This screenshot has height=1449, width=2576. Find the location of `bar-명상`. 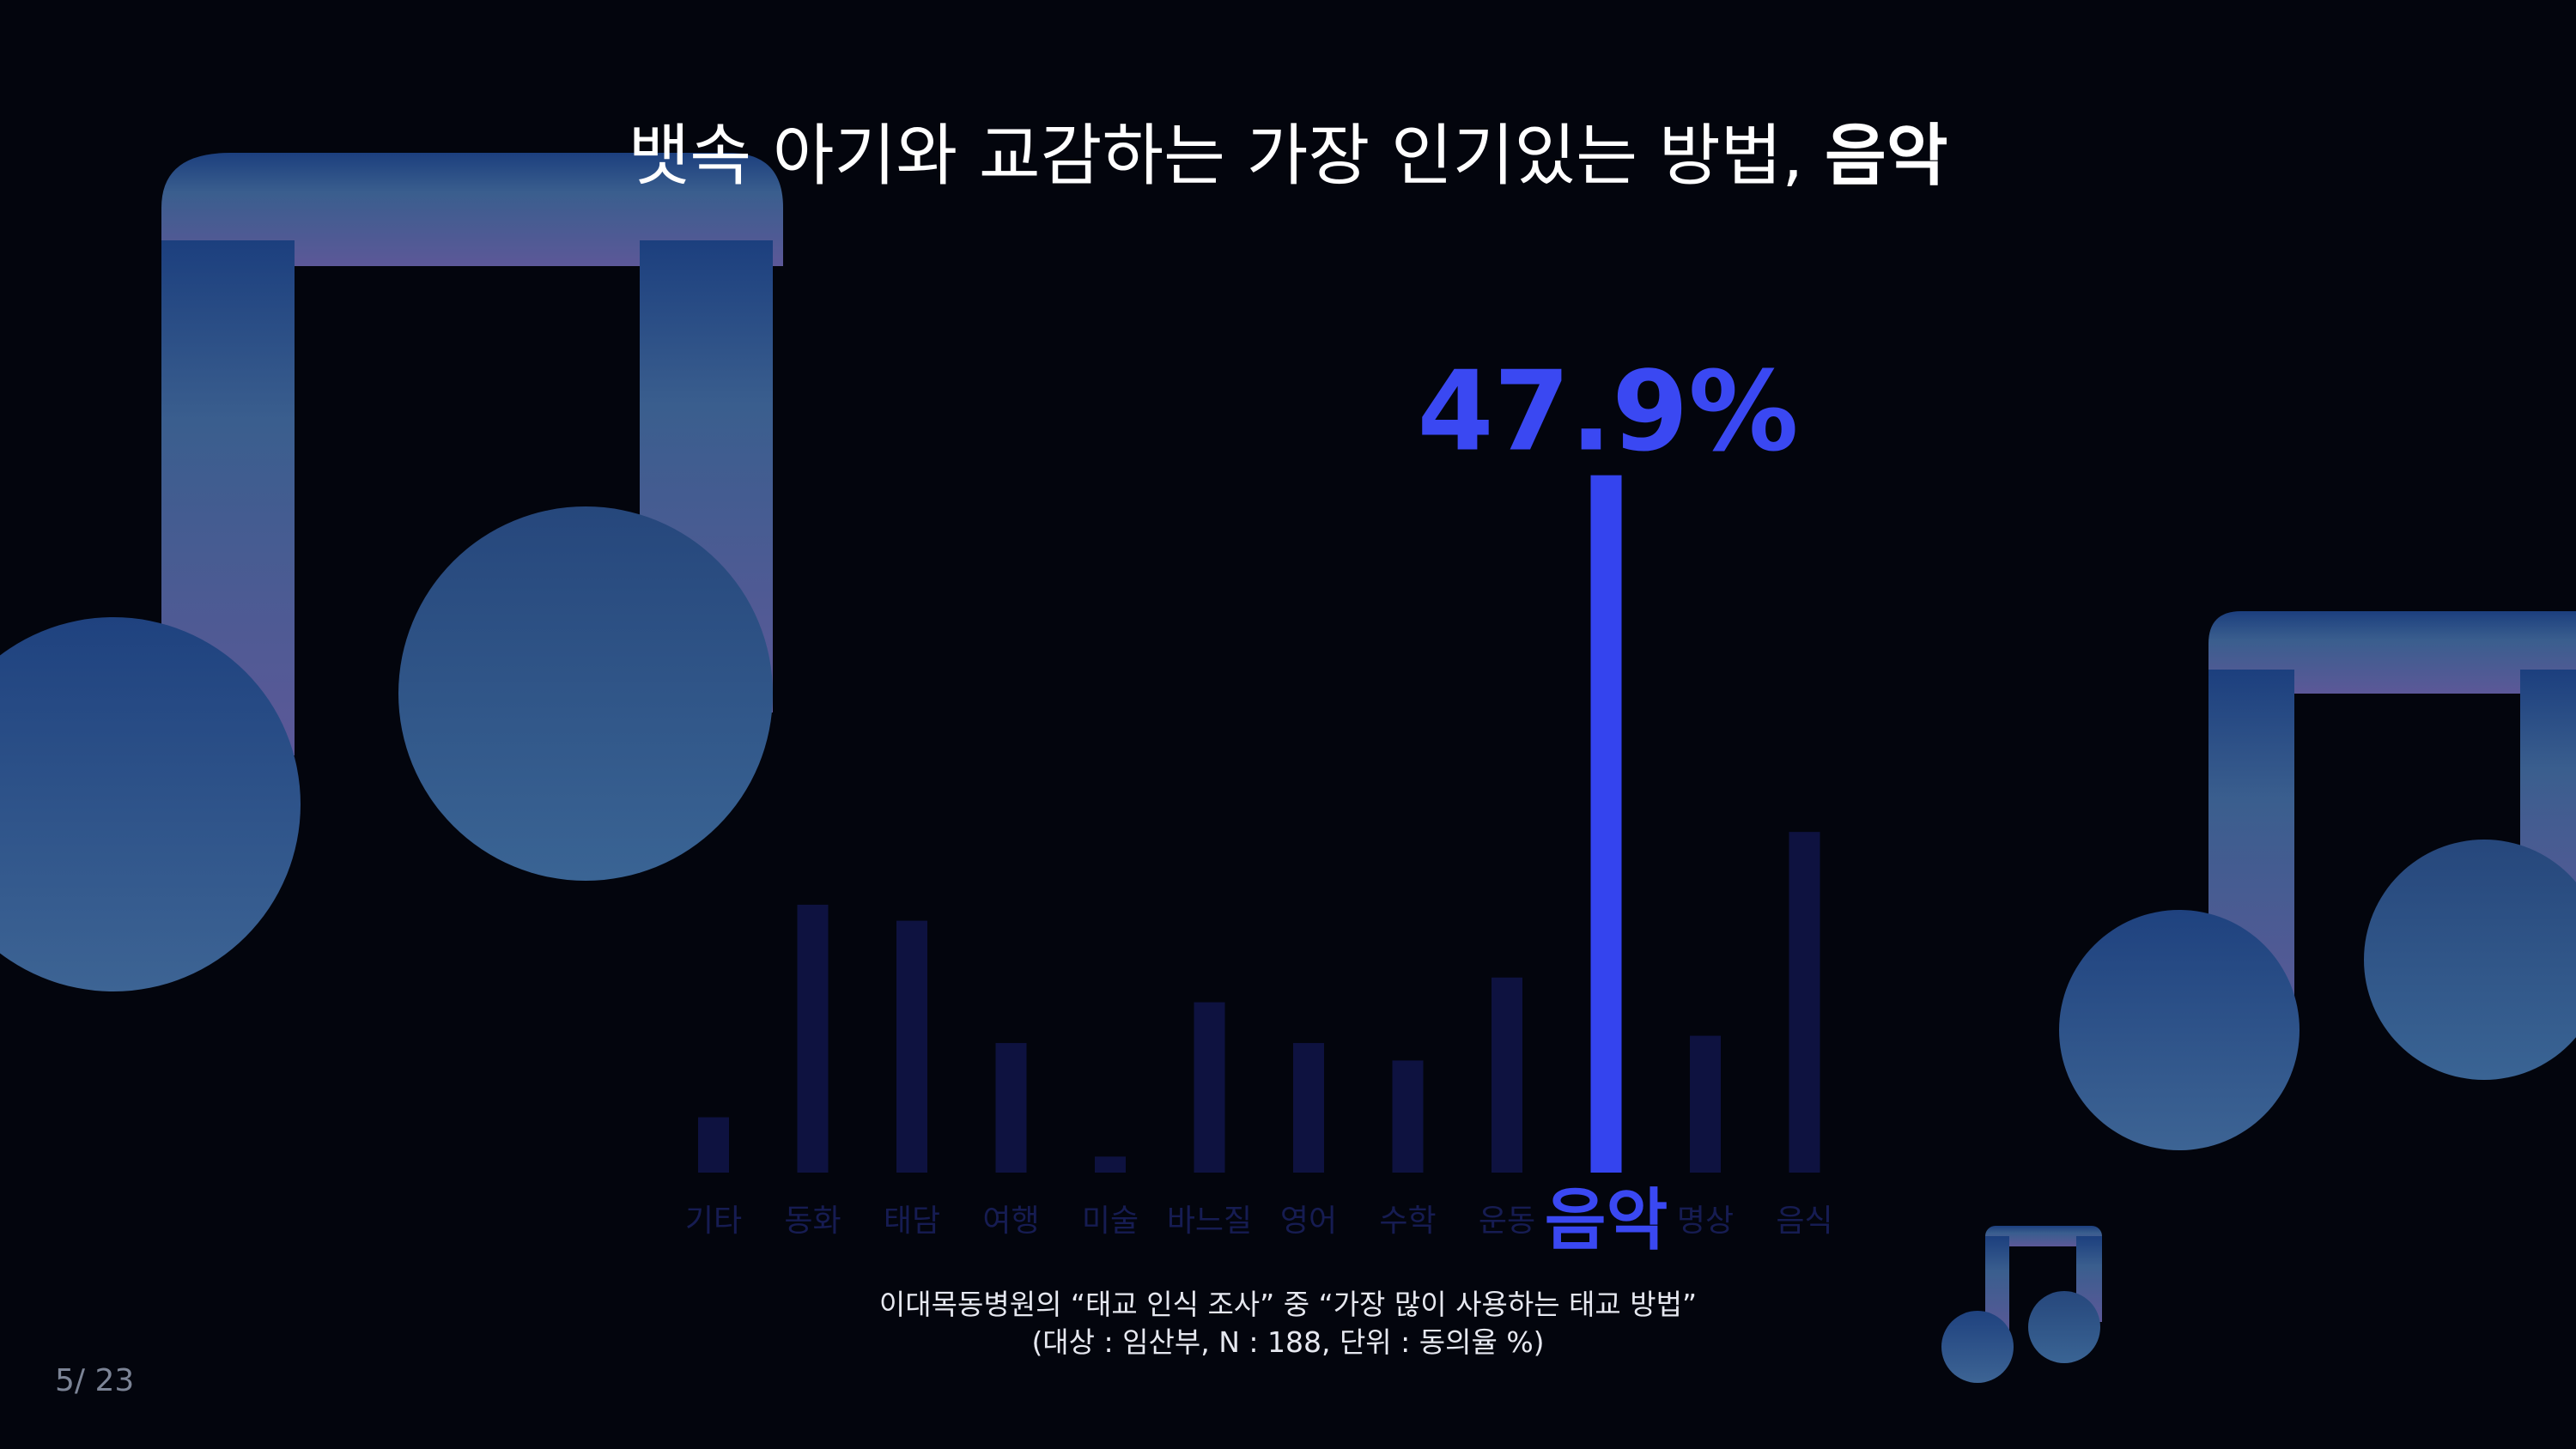

bar-명상 is located at coordinates (1705, 1104).